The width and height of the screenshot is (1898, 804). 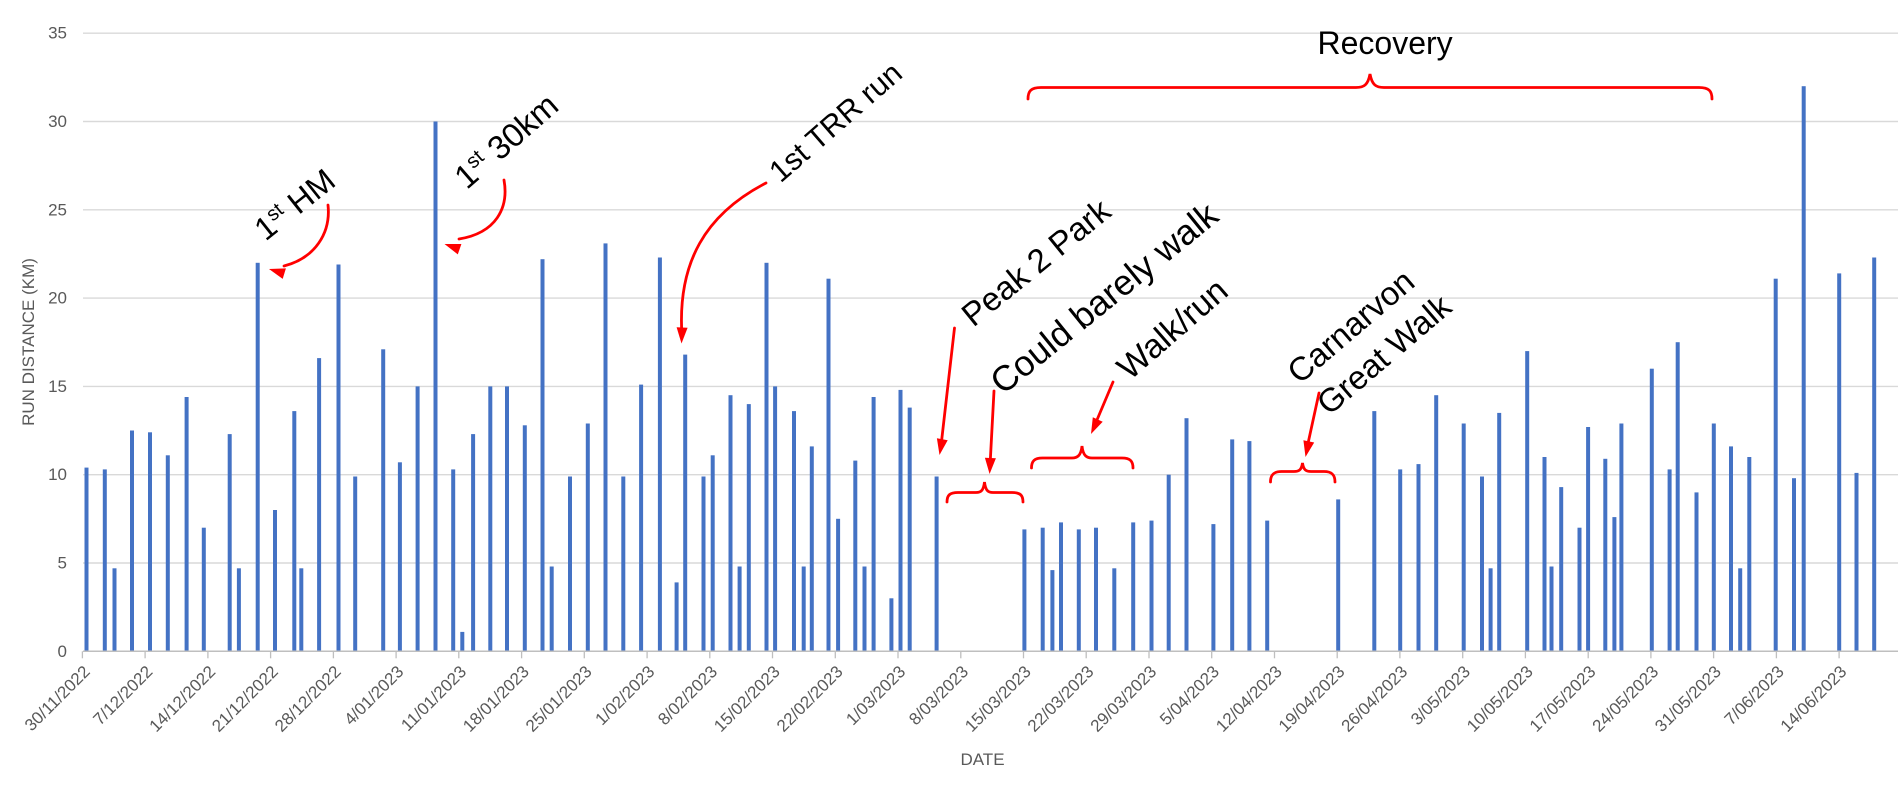 I want to click on svg-text: 15, so click(x=57, y=386).